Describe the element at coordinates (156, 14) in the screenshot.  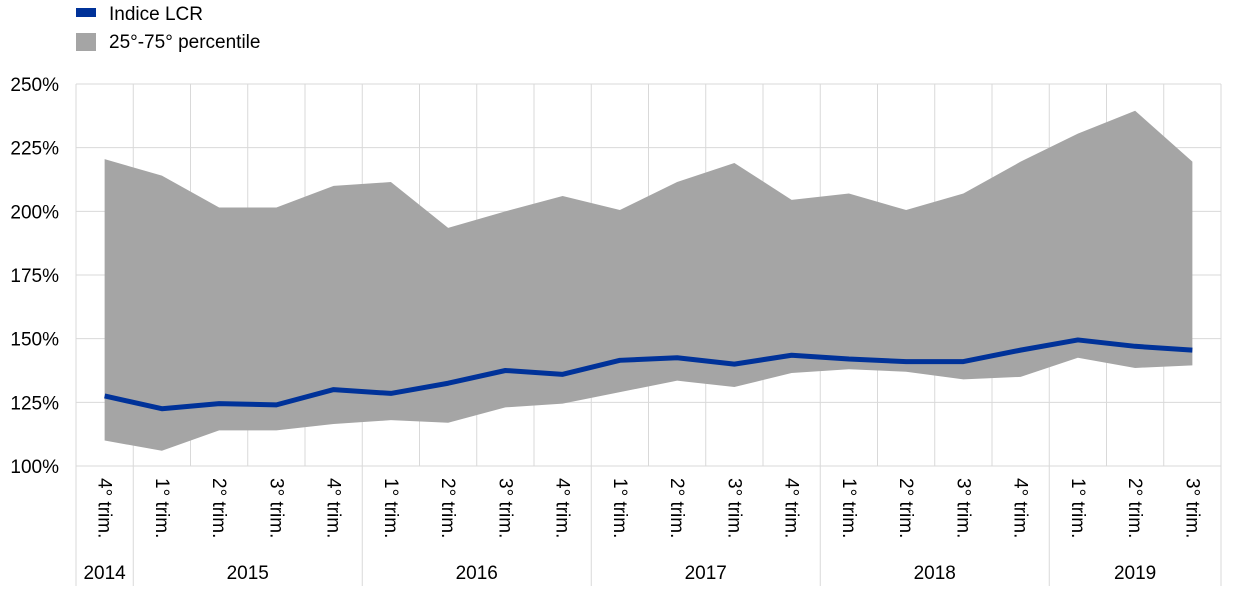
I see `legend-label-lcr: Indice LCR` at that location.